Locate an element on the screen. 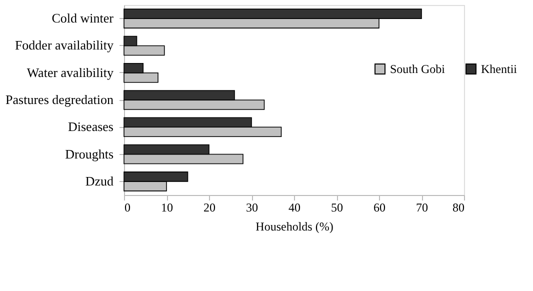  x-tick-label: 60 is located at coordinates (380, 207).